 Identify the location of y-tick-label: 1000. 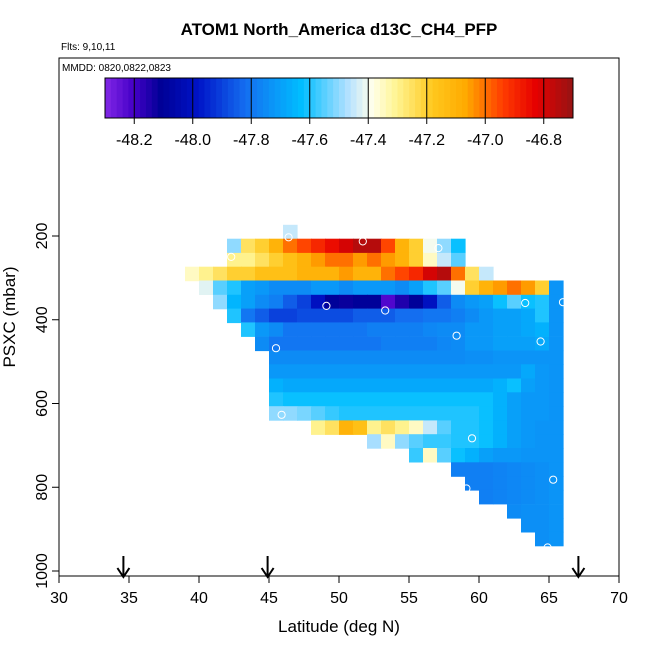
(42, 571).